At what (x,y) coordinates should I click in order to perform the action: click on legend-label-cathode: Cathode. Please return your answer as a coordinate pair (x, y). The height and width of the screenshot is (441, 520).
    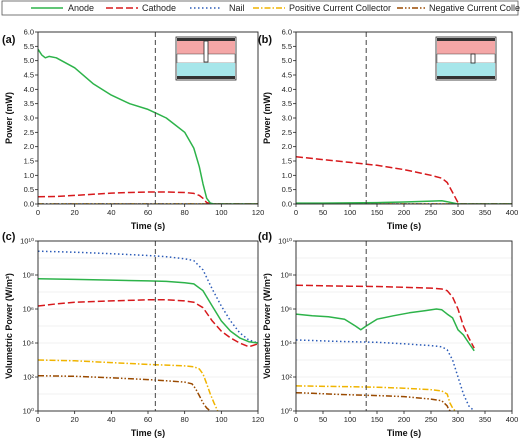
    Looking at the image, I should click on (159, 8).